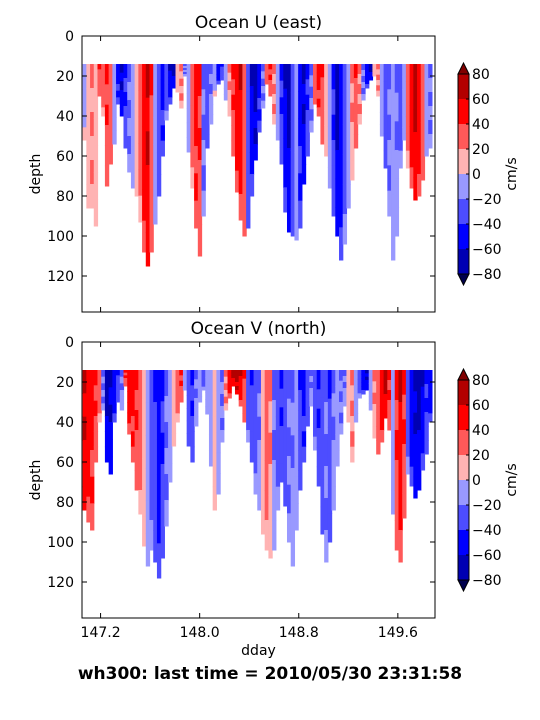 Image resolution: width=540 pixels, height=720 pixels. Describe the element at coordinates (69, 37) in the screenshot. I see `y-tick-label: 0` at that location.